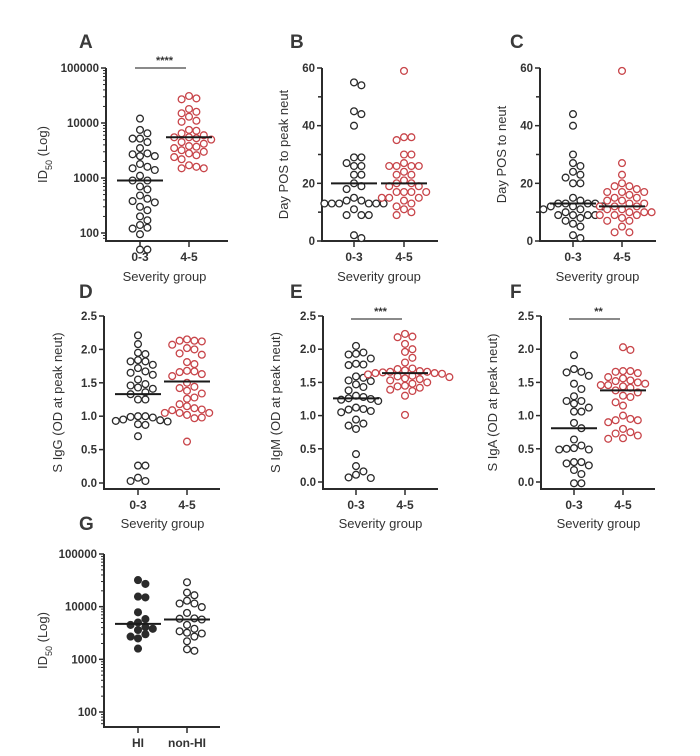 Image resolution: width=700 pixels, height=756 pixels. Describe the element at coordinates (308, 483) in the screenshot. I see `y-tick-label: 0.0` at that location.